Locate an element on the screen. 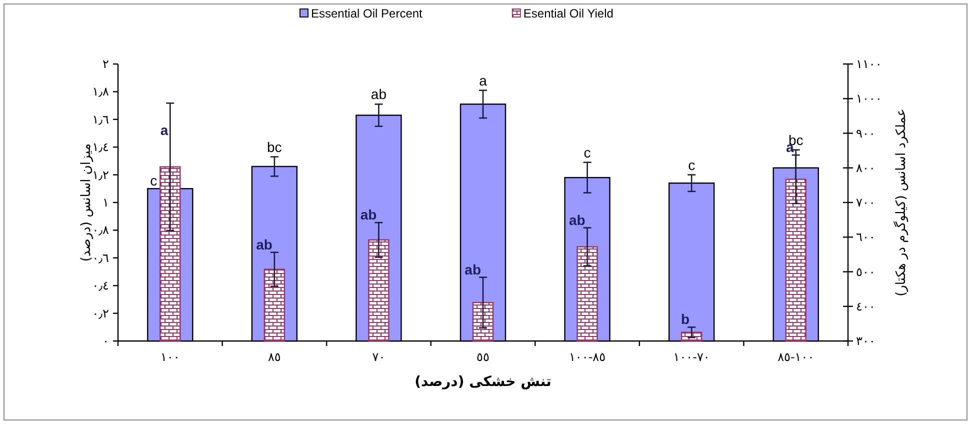 The width and height of the screenshot is (971, 424). y-tick-label: ١ is located at coordinates (105, 203).